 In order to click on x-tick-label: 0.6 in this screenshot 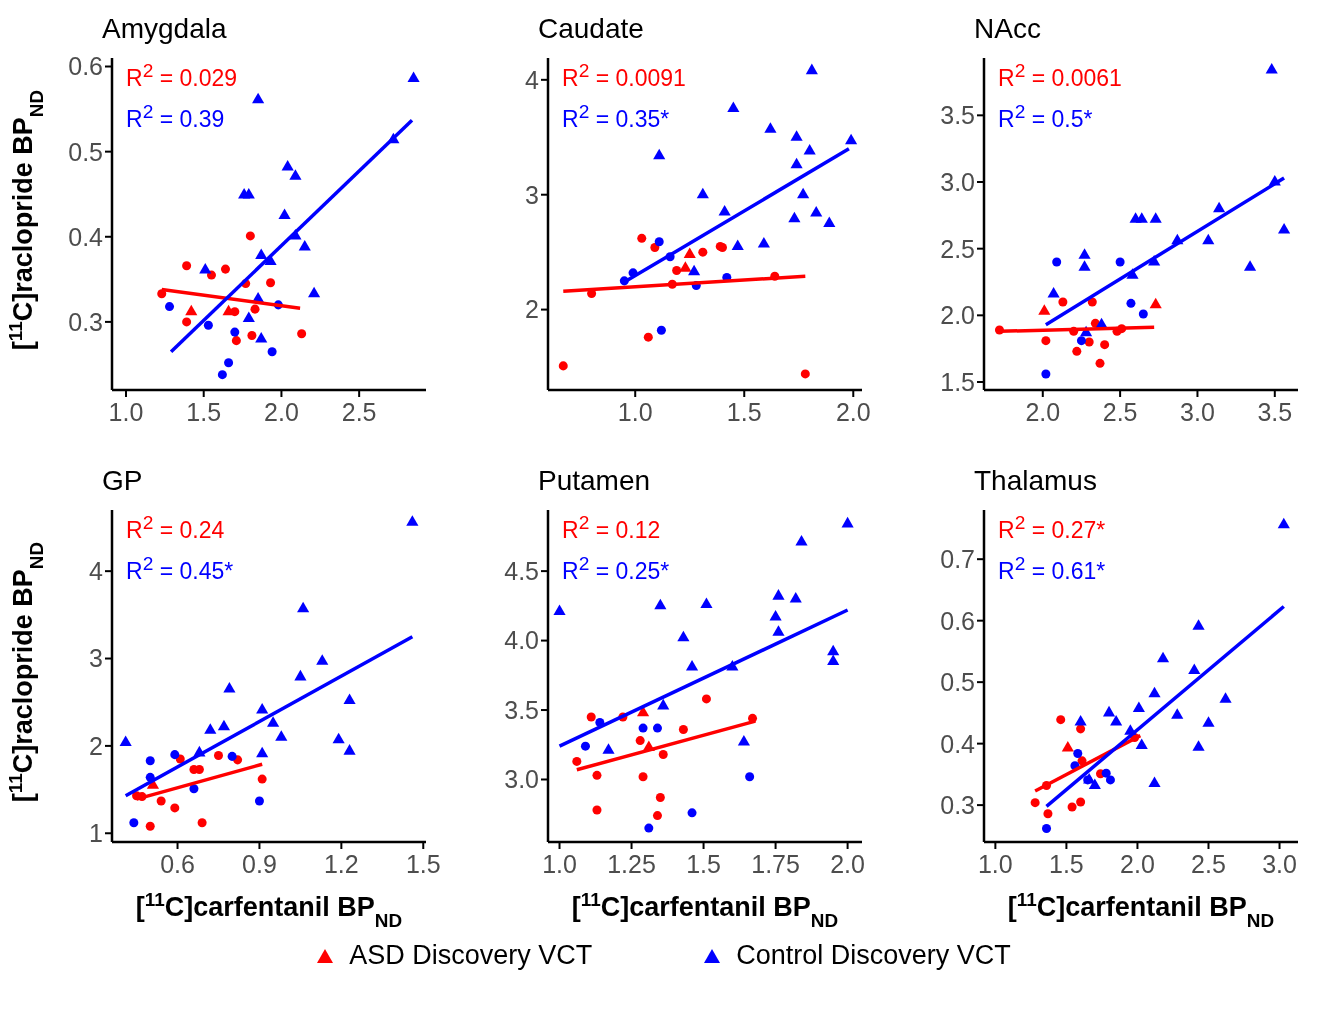, I will do `click(177, 863)`.